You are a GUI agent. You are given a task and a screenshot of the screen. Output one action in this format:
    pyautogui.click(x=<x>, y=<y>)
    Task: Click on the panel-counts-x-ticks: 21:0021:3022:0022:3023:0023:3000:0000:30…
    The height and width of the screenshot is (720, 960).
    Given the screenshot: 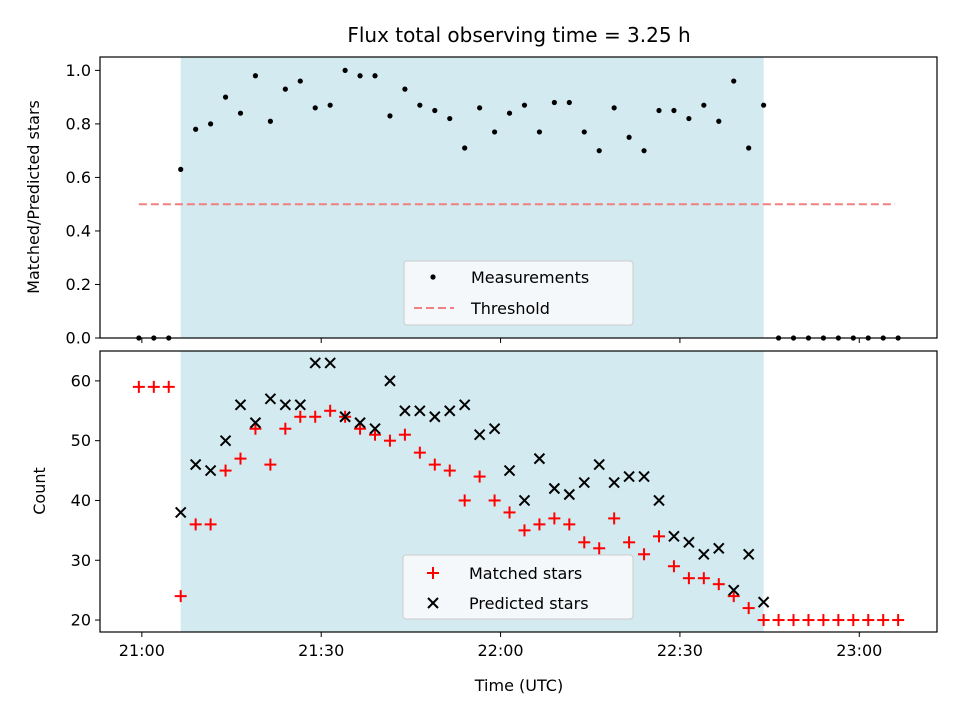 What is the action you would take?
    pyautogui.click(x=500, y=646)
    